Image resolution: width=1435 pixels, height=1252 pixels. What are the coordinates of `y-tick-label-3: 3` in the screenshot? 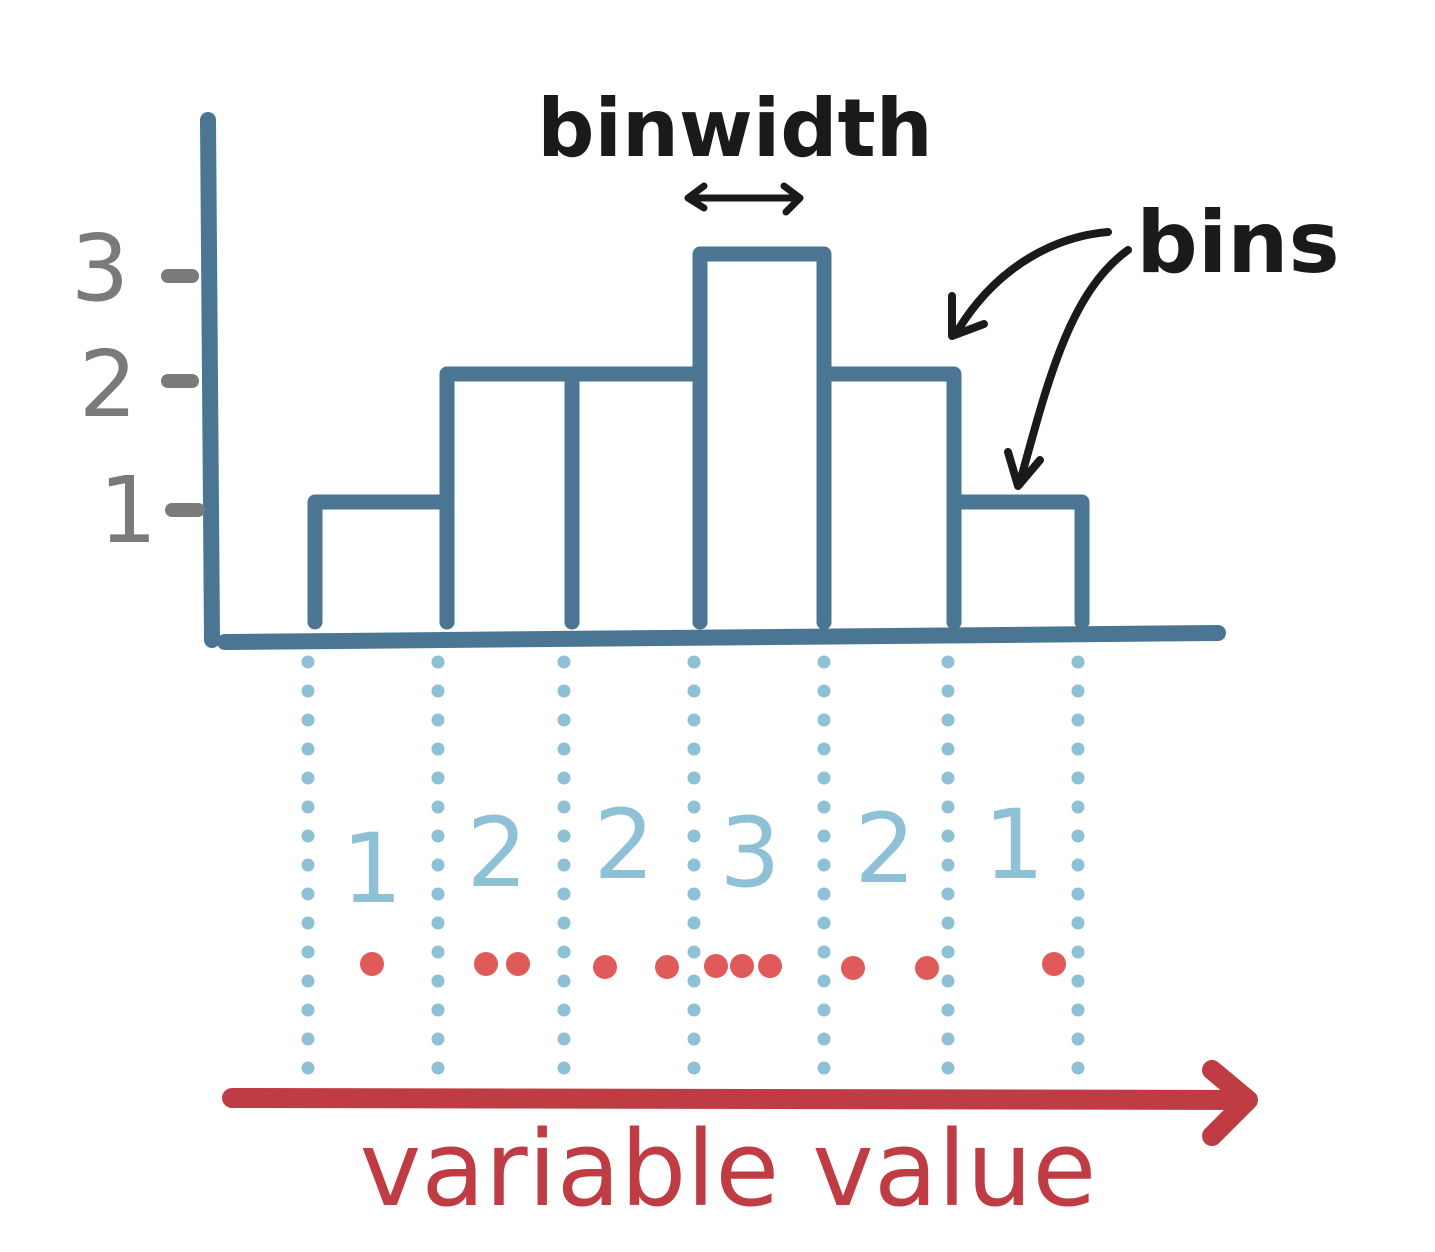 It's located at (100, 268).